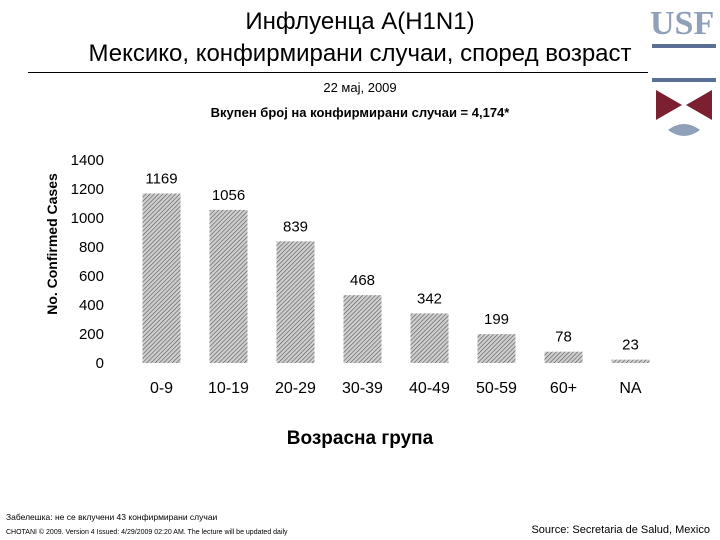 The image size is (720, 540). Describe the element at coordinates (295, 226) in the screenshot. I see `data-label: 839` at that location.